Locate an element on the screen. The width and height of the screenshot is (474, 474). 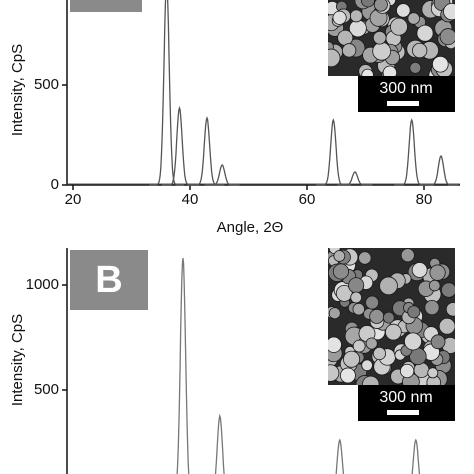
x-tick-label: 20 is located at coordinates (73, 199).